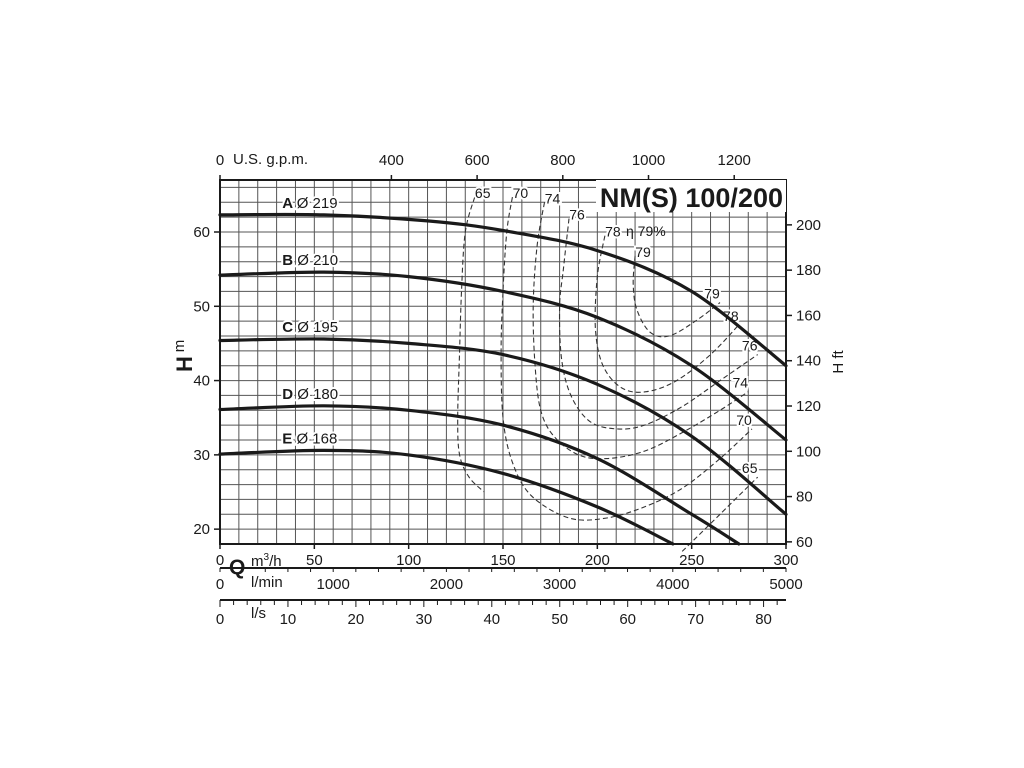 The width and height of the screenshot is (1024, 768). Describe the element at coordinates (562, 160) in the screenshot. I see `top-tick-label: 800` at that location.